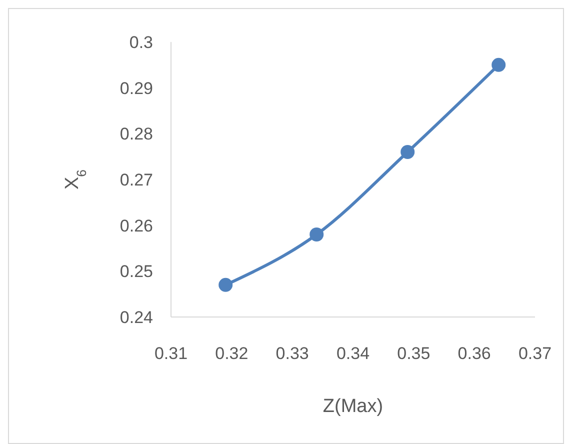 This screenshot has height=444, width=566. Describe the element at coordinates (136, 226) in the screenshot. I see `y-tick-label: 0.26` at that location.